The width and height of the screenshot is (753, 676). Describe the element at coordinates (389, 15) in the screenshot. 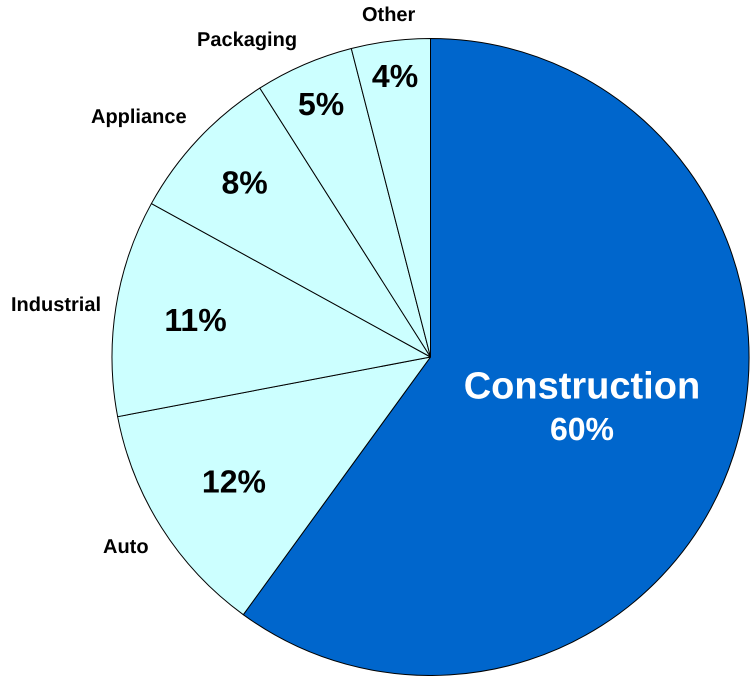

I see `slice-label: Other` at that location.